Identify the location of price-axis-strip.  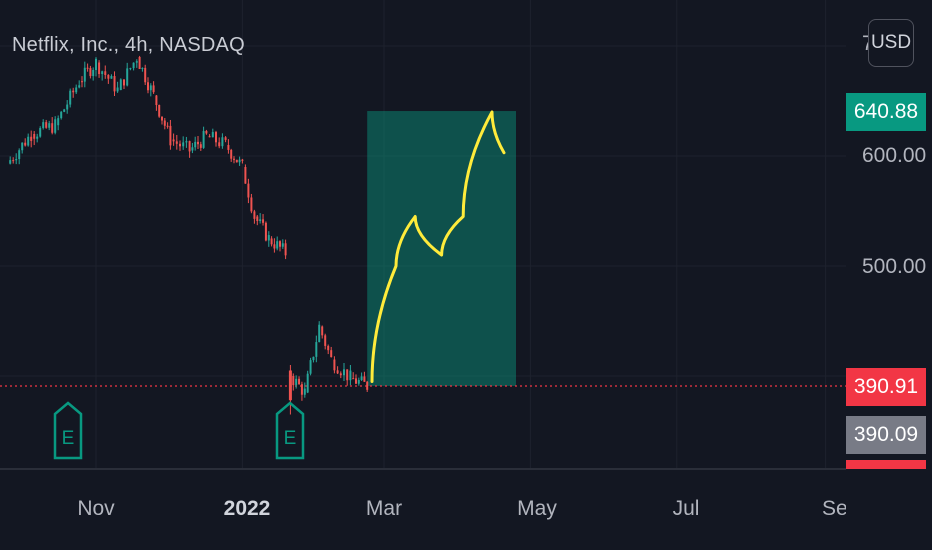
(886, 464).